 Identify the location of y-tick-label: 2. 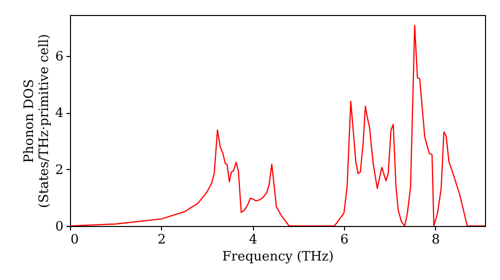
(59, 170).